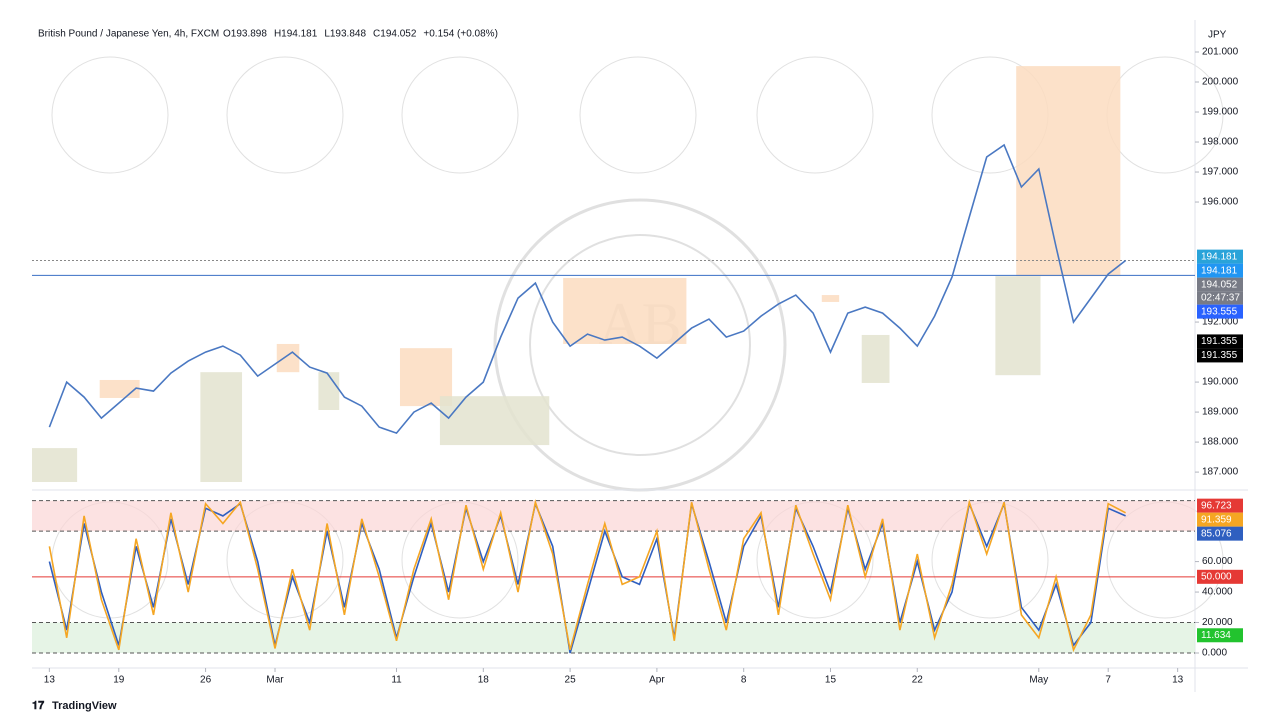  What do you see at coordinates (245, 34) in the screenshot?
I see `ohlc-value: O193.898` at bounding box center [245, 34].